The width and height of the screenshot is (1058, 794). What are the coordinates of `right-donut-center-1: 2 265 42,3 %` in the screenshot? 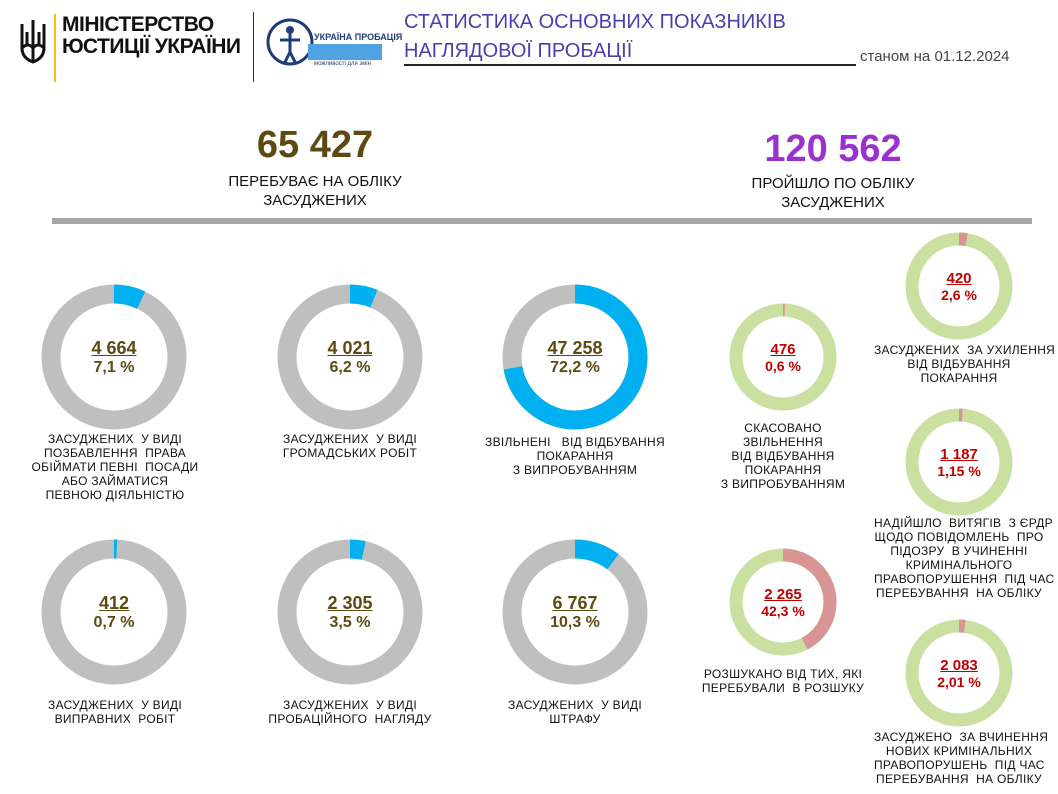 It's located at (783, 602).